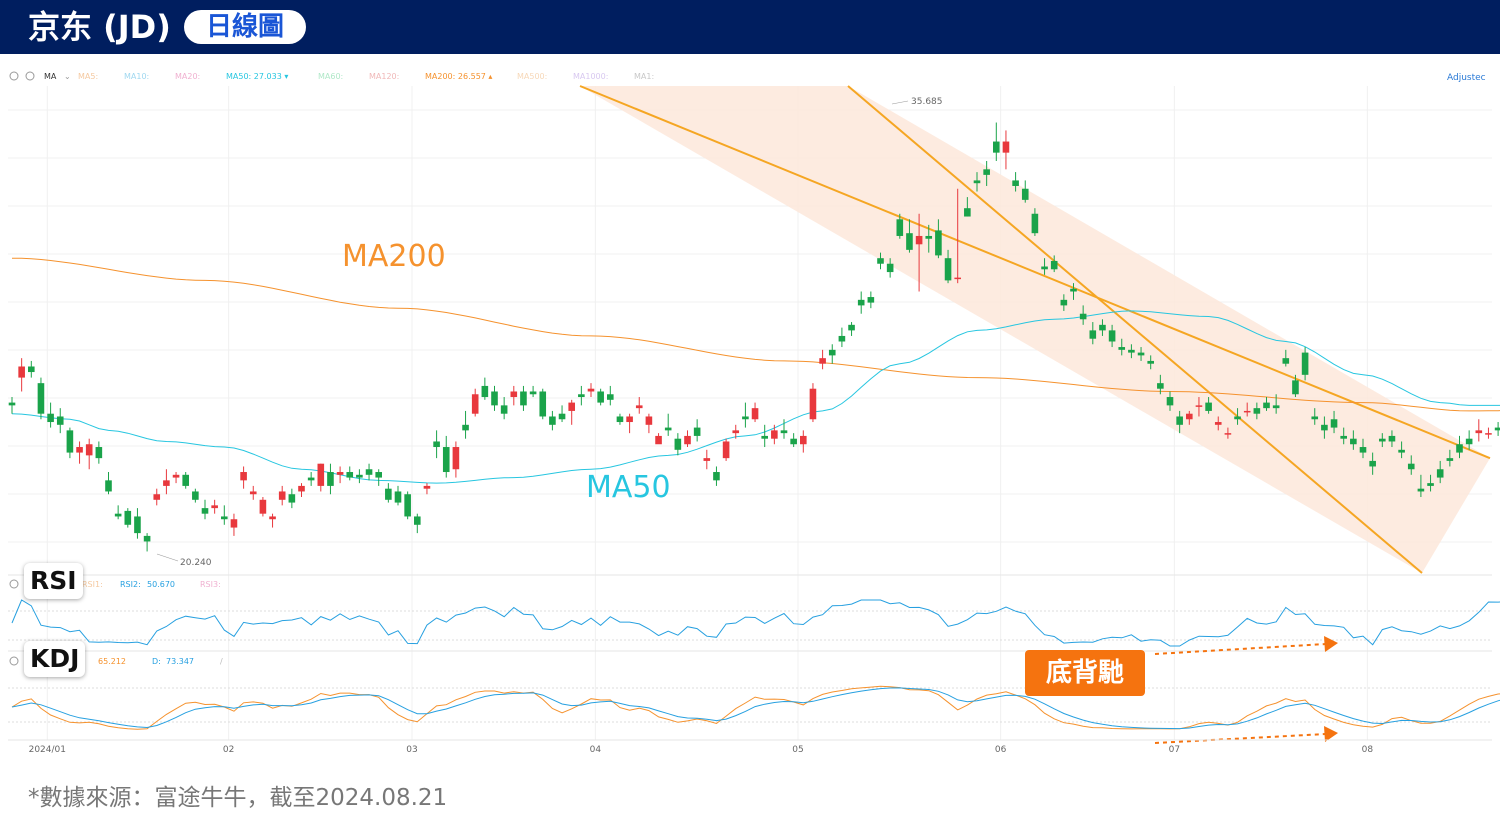  I want to click on ma-selector-label: MA, so click(50, 76).